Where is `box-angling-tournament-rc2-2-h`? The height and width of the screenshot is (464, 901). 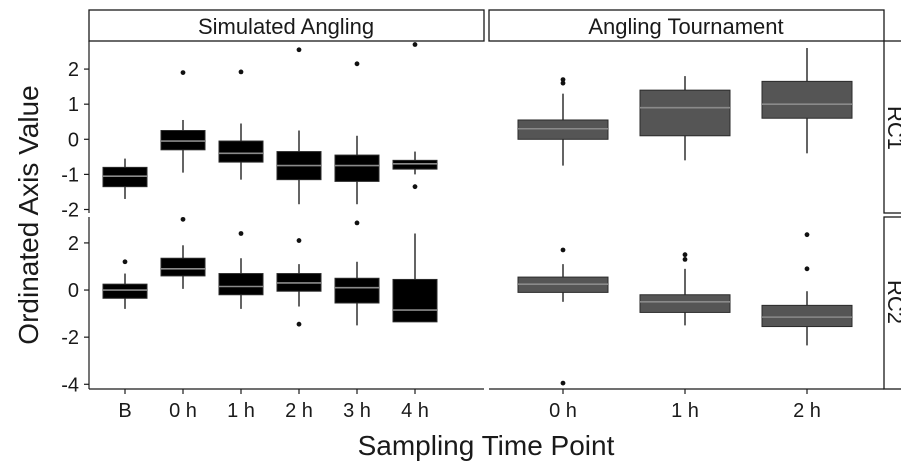 box-angling-tournament-rc2-2-h is located at coordinates (807, 316).